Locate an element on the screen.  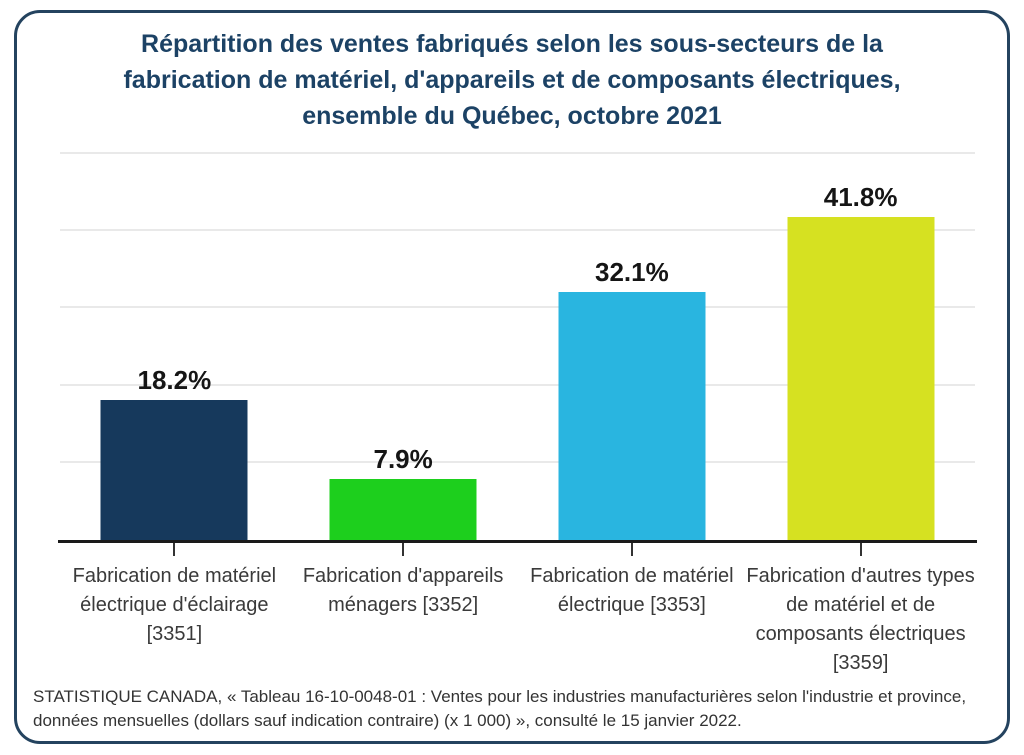
bar-column: 32.1% is located at coordinates (632, 355).